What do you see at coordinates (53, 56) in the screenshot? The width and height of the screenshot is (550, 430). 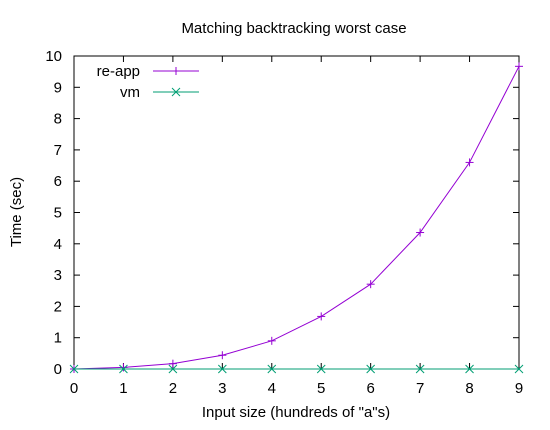 I see `y-tick-label: 10` at bounding box center [53, 56].